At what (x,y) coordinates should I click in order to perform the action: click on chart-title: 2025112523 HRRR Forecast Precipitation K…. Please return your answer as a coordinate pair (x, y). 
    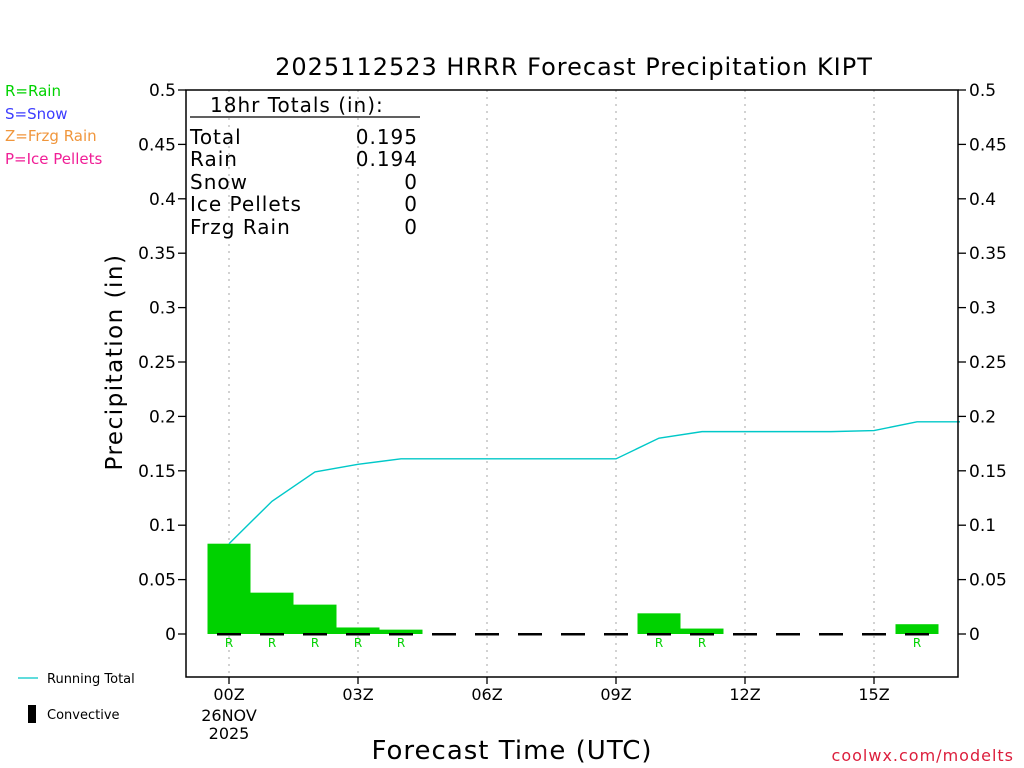
    Looking at the image, I should click on (574, 67).